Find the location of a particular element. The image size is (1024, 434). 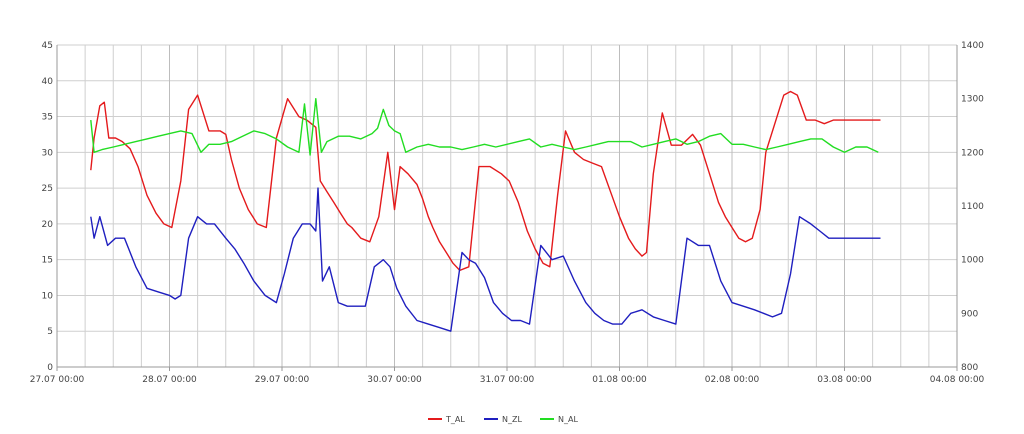

x-tick-label: 04.08 00:00 is located at coordinates (957, 380).